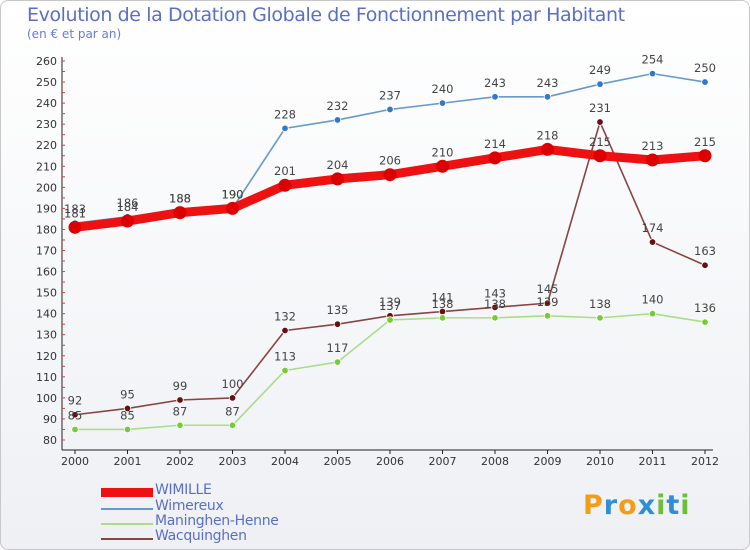 This screenshot has width=750, height=550. I want to click on y-tick-label: 90, so click(50, 419).